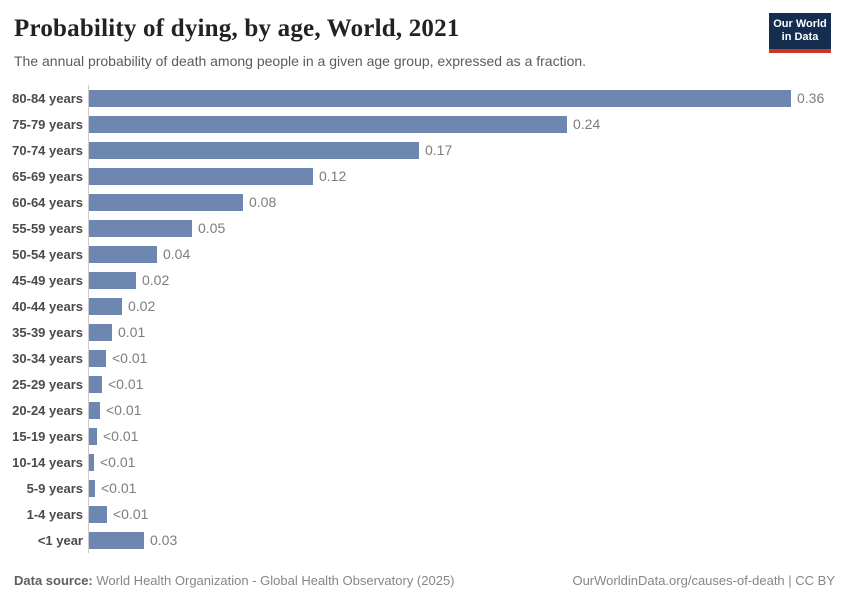 The height and width of the screenshot is (600, 850). I want to click on category-label: 10-14 years, so click(47, 462).